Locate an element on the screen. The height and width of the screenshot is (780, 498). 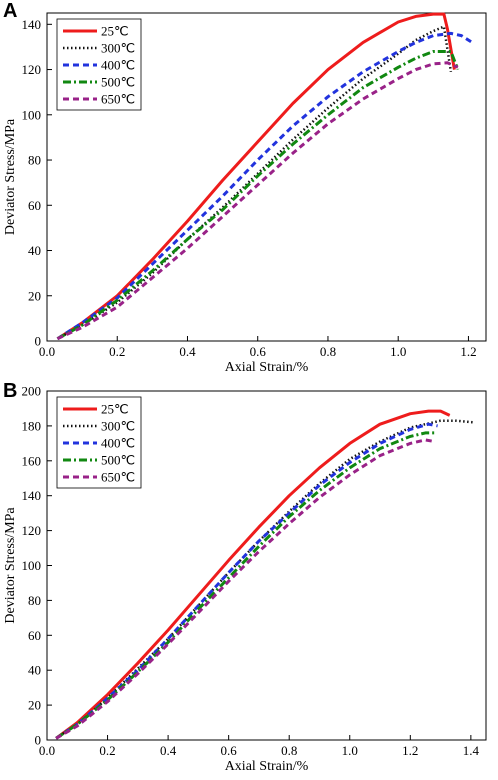
y-tick-label: 160 is located at coordinates (32, 460).